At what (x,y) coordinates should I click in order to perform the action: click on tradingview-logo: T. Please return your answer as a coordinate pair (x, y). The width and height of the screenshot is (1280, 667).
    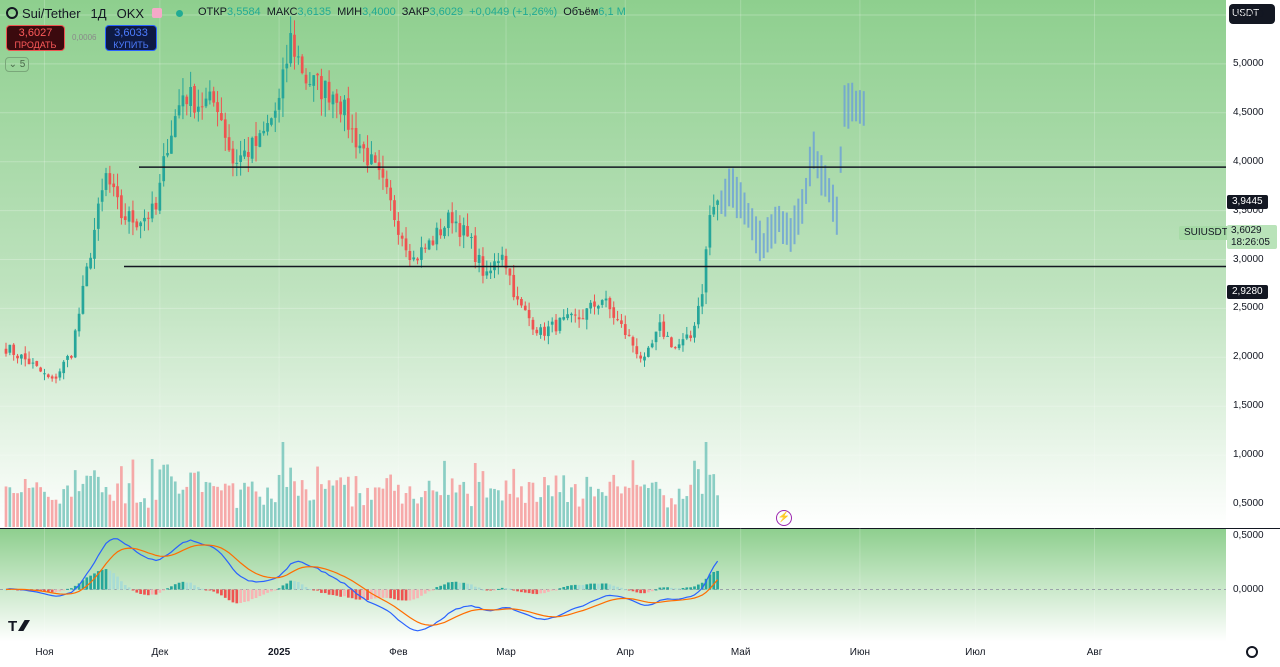
    Looking at the image, I should click on (12, 626).